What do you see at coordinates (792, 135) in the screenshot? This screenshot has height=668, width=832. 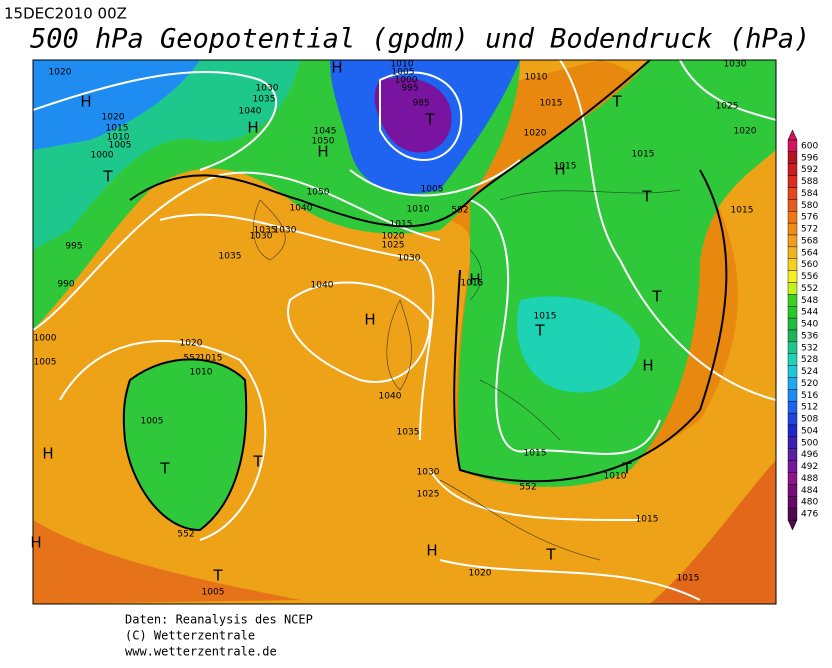 I see `colorbar-arrow-top` at bounding box center [792, 135].